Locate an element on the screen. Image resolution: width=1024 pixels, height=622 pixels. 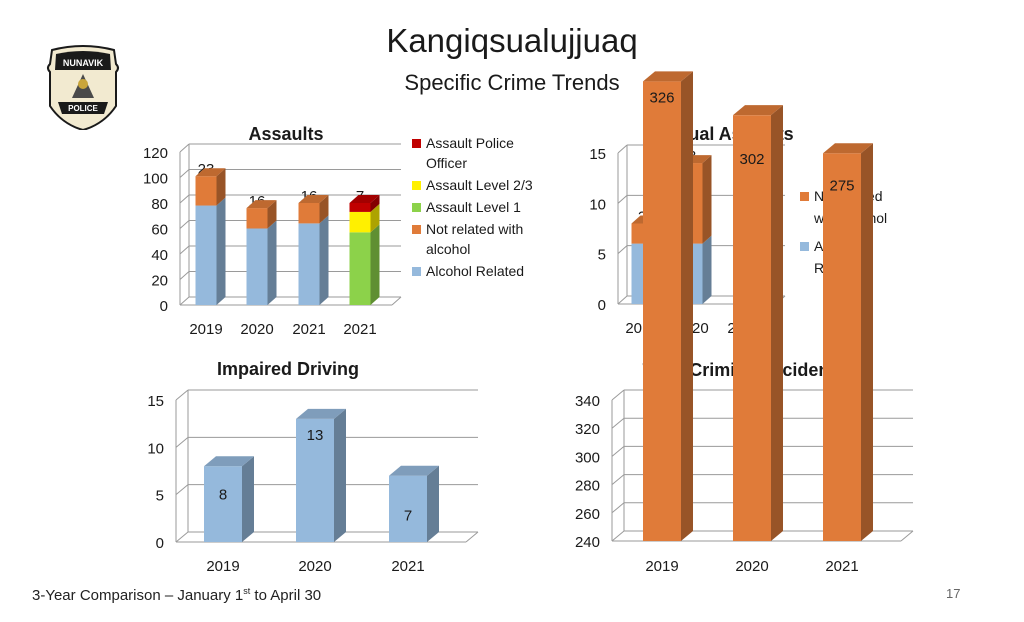
bar-segment: 78 is located at coordinates (210, 248).